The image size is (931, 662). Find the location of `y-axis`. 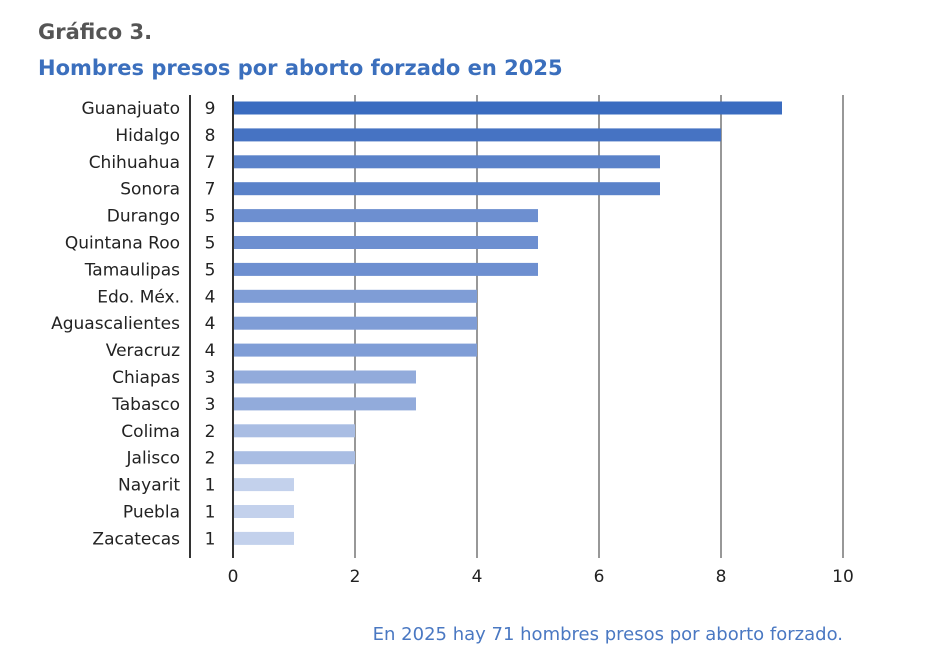

y-axis is located at coordinates (211, 326).